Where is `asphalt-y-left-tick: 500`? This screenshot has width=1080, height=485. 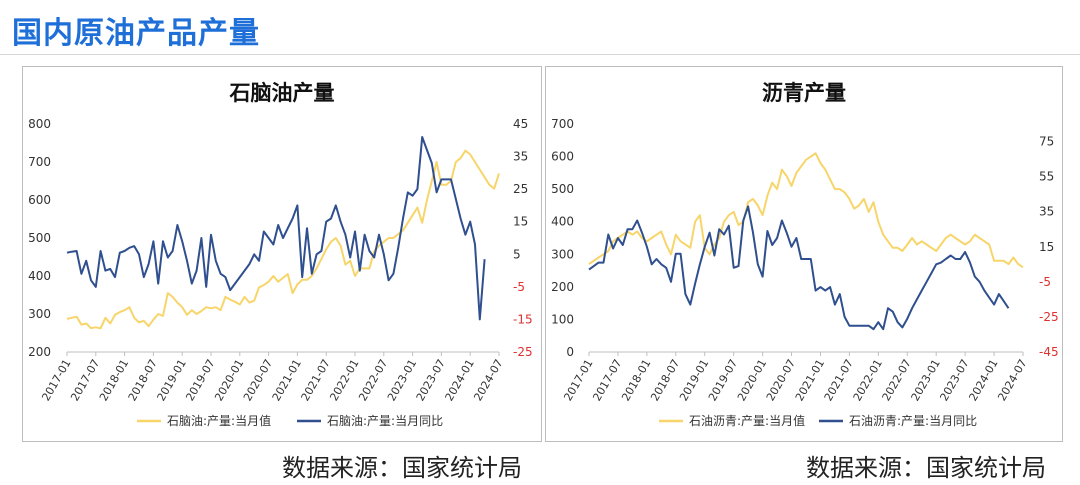 asphalt-y-left-tick: 500 is located at coordinates (562, 189).